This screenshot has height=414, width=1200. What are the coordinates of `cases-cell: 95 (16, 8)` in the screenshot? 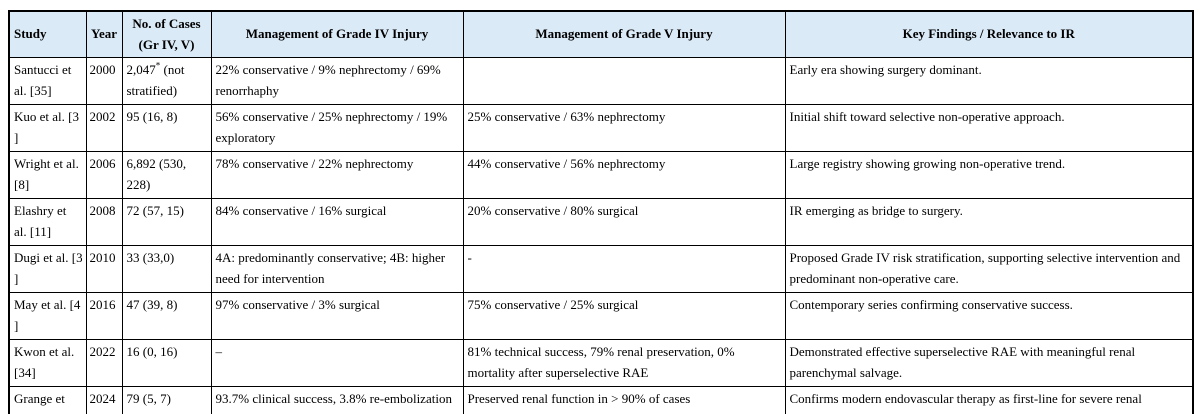 It's located at (166, 128).